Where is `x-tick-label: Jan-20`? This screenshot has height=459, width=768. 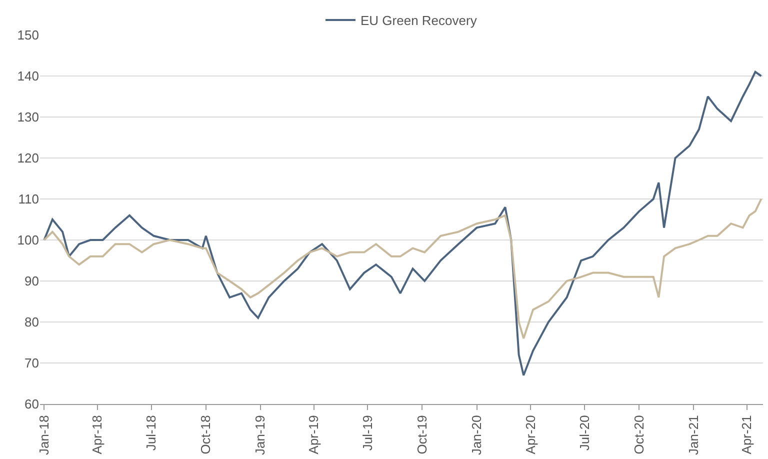 x-tick-label: Jan-20 is located at coordinates (476, 435).